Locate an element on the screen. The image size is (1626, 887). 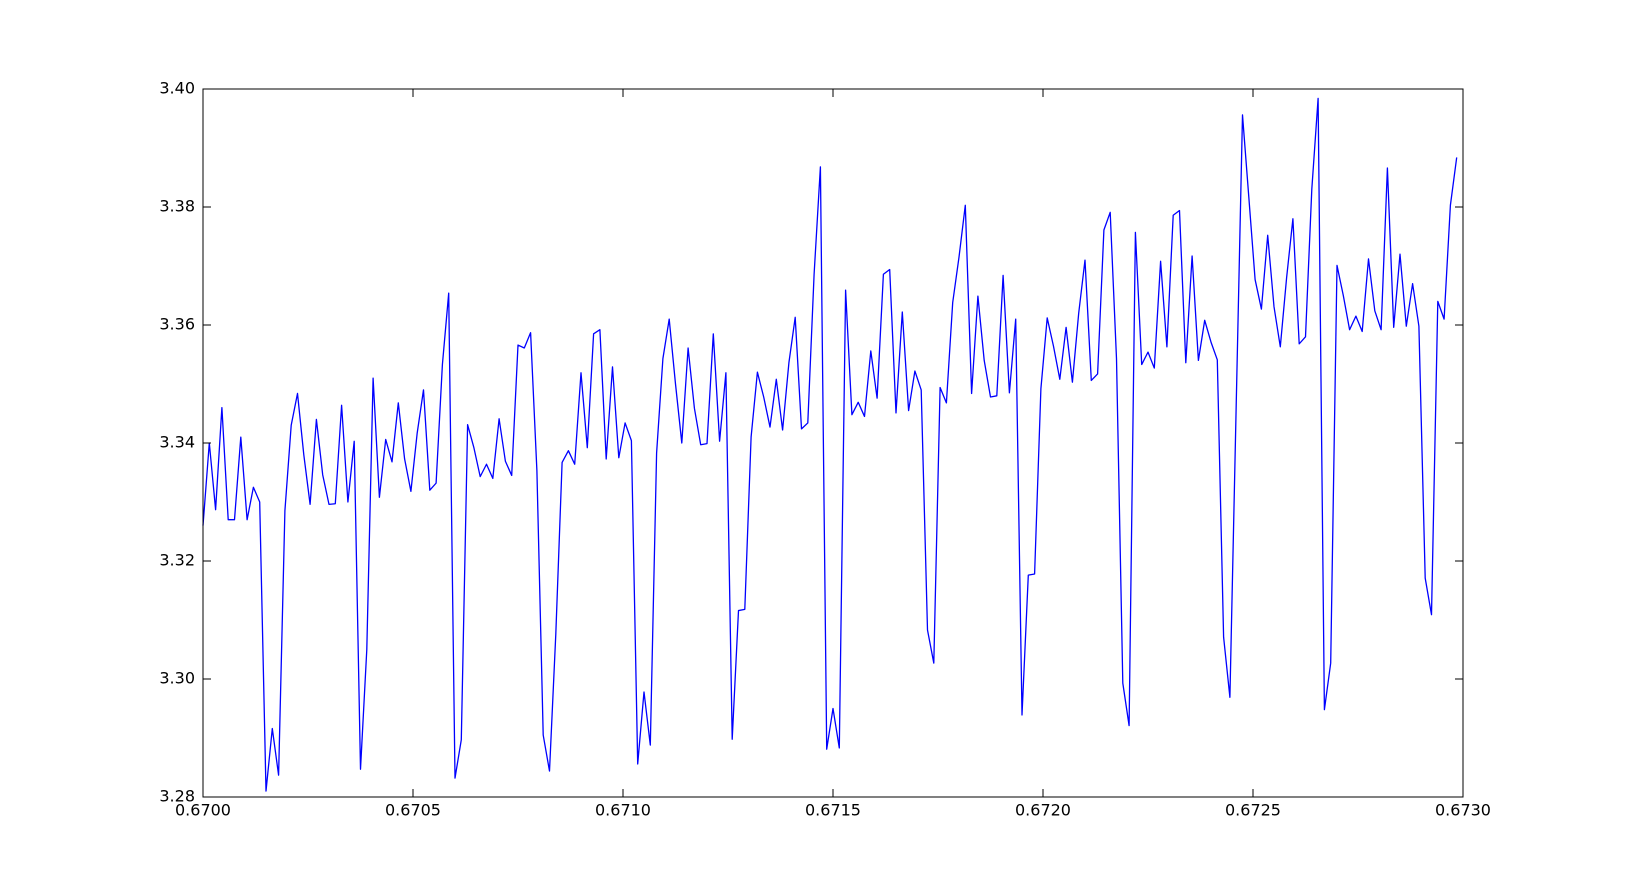
y-tick-label: 3.34 is located at coordinates (177, 442).